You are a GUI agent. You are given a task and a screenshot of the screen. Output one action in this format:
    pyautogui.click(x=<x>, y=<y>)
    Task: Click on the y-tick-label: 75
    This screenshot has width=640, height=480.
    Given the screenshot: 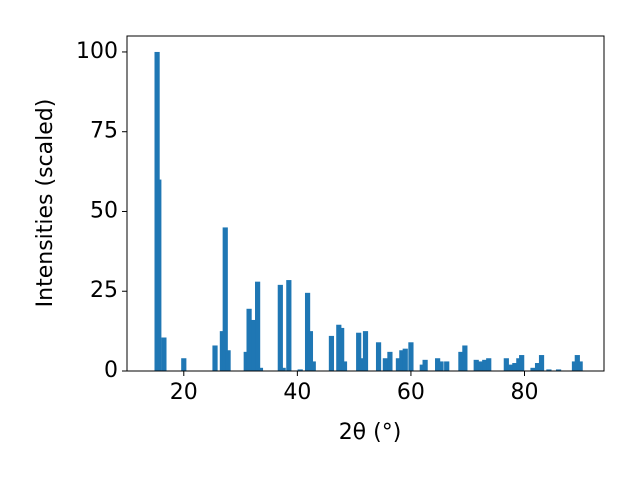 What is the action you would take?
    pyautogui.click(x=104, y=131)
    